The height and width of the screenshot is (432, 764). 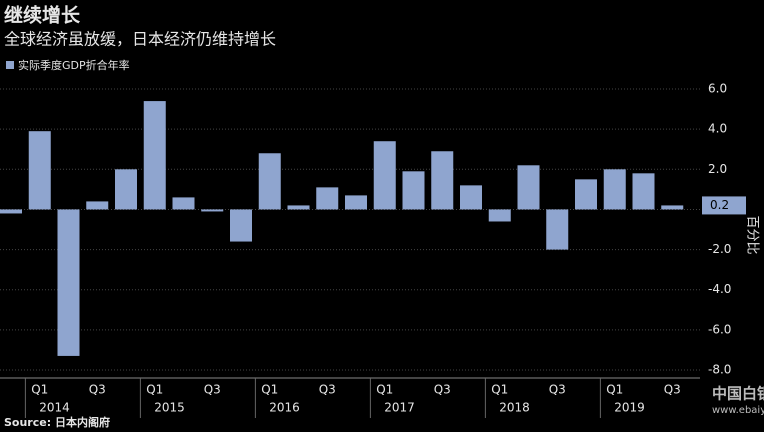 I want to click on watermark: www.ebaiyin.com, so click(x=738, y=410).